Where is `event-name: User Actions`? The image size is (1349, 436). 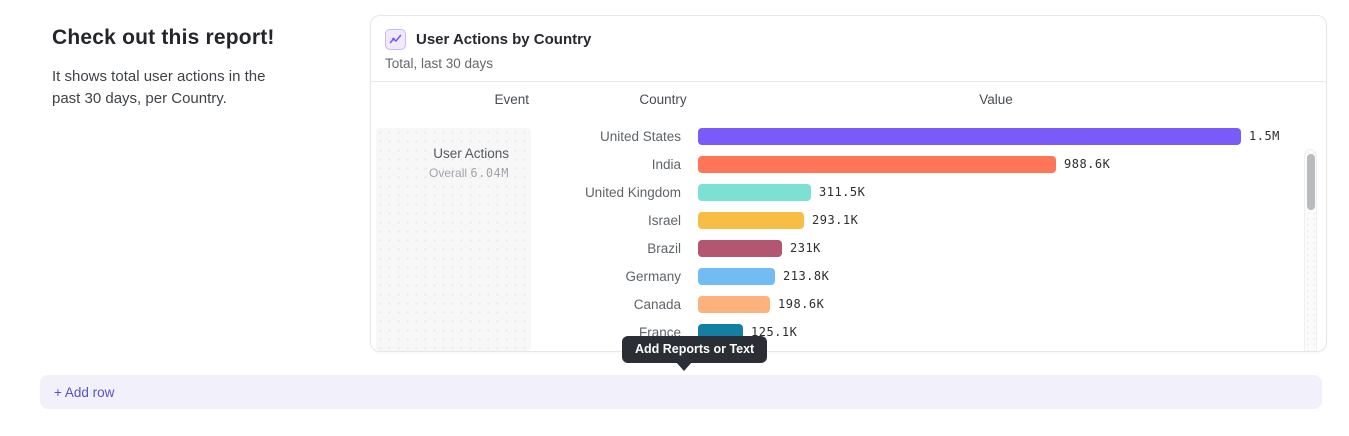
event-name: User Actions is located at coordinates (471, 153).